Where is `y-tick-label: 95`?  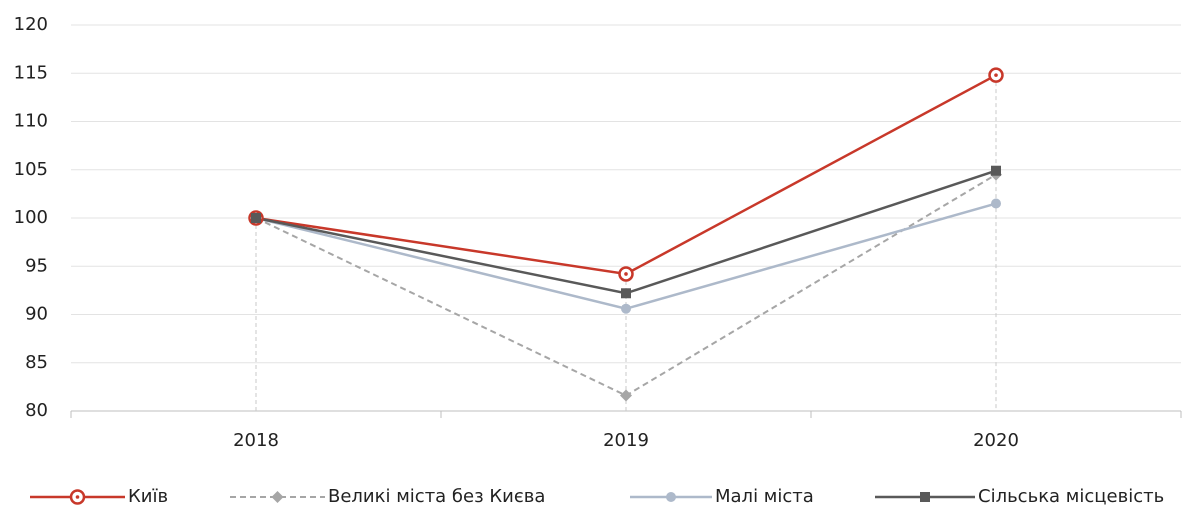
y-tick-label: 95 is located at coordinates (36, 265).